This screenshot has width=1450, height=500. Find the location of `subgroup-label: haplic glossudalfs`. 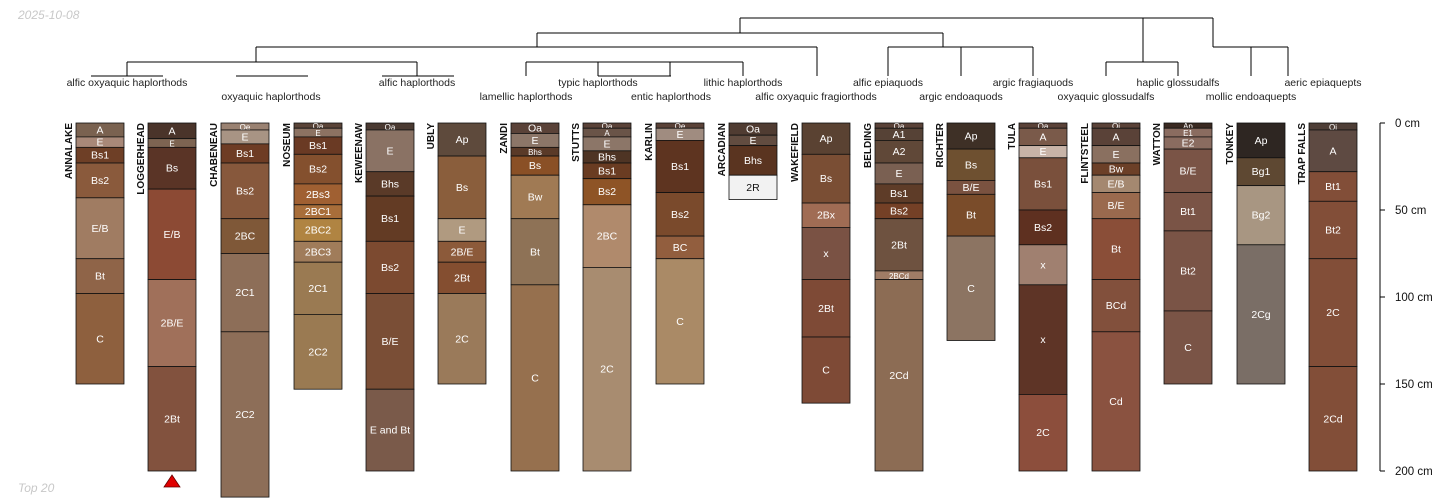

subgroup-label: haplic glossudalfs is located at coordinates (1178, 83).